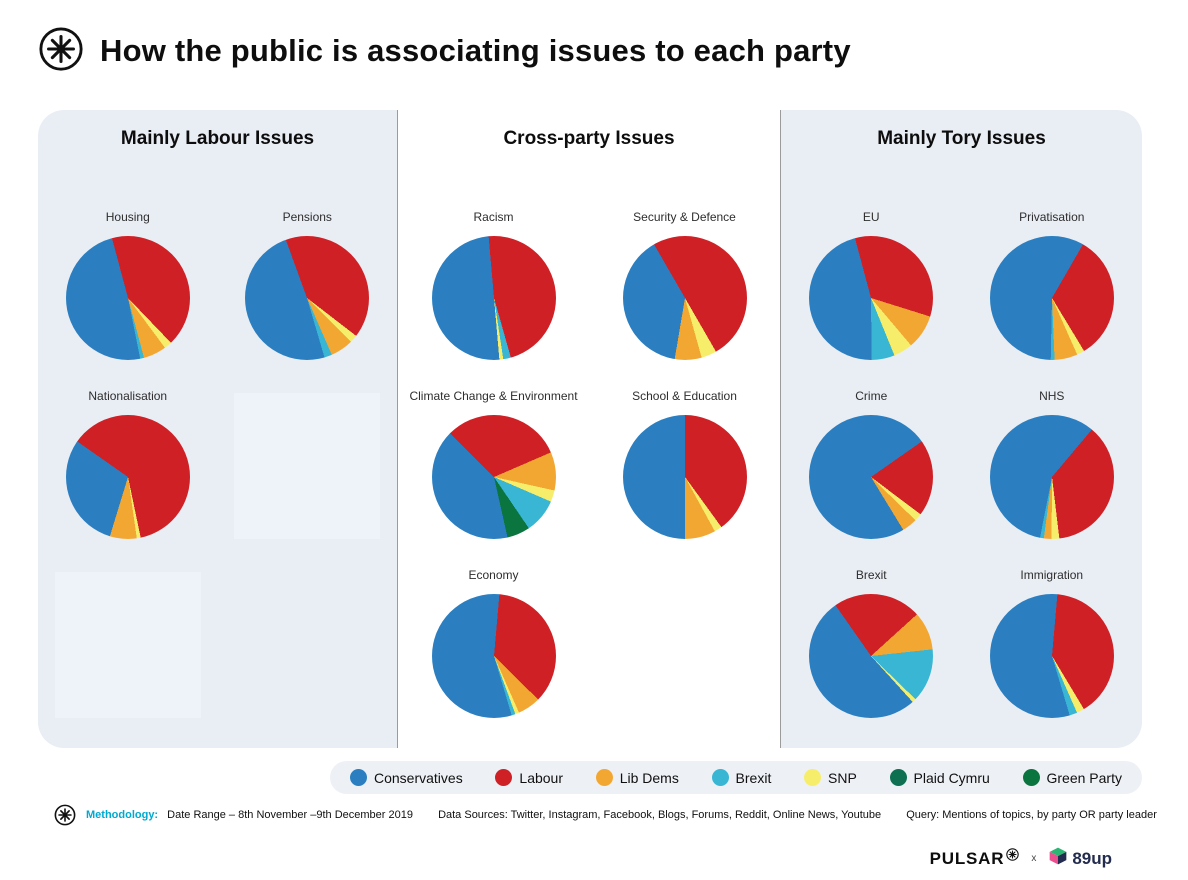  I want to click on chart-title: EU, so click(871, 217).